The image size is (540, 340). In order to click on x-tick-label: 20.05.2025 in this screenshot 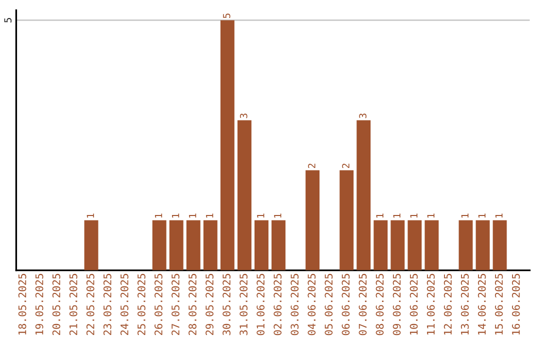, I will do `click(56, 305)`.